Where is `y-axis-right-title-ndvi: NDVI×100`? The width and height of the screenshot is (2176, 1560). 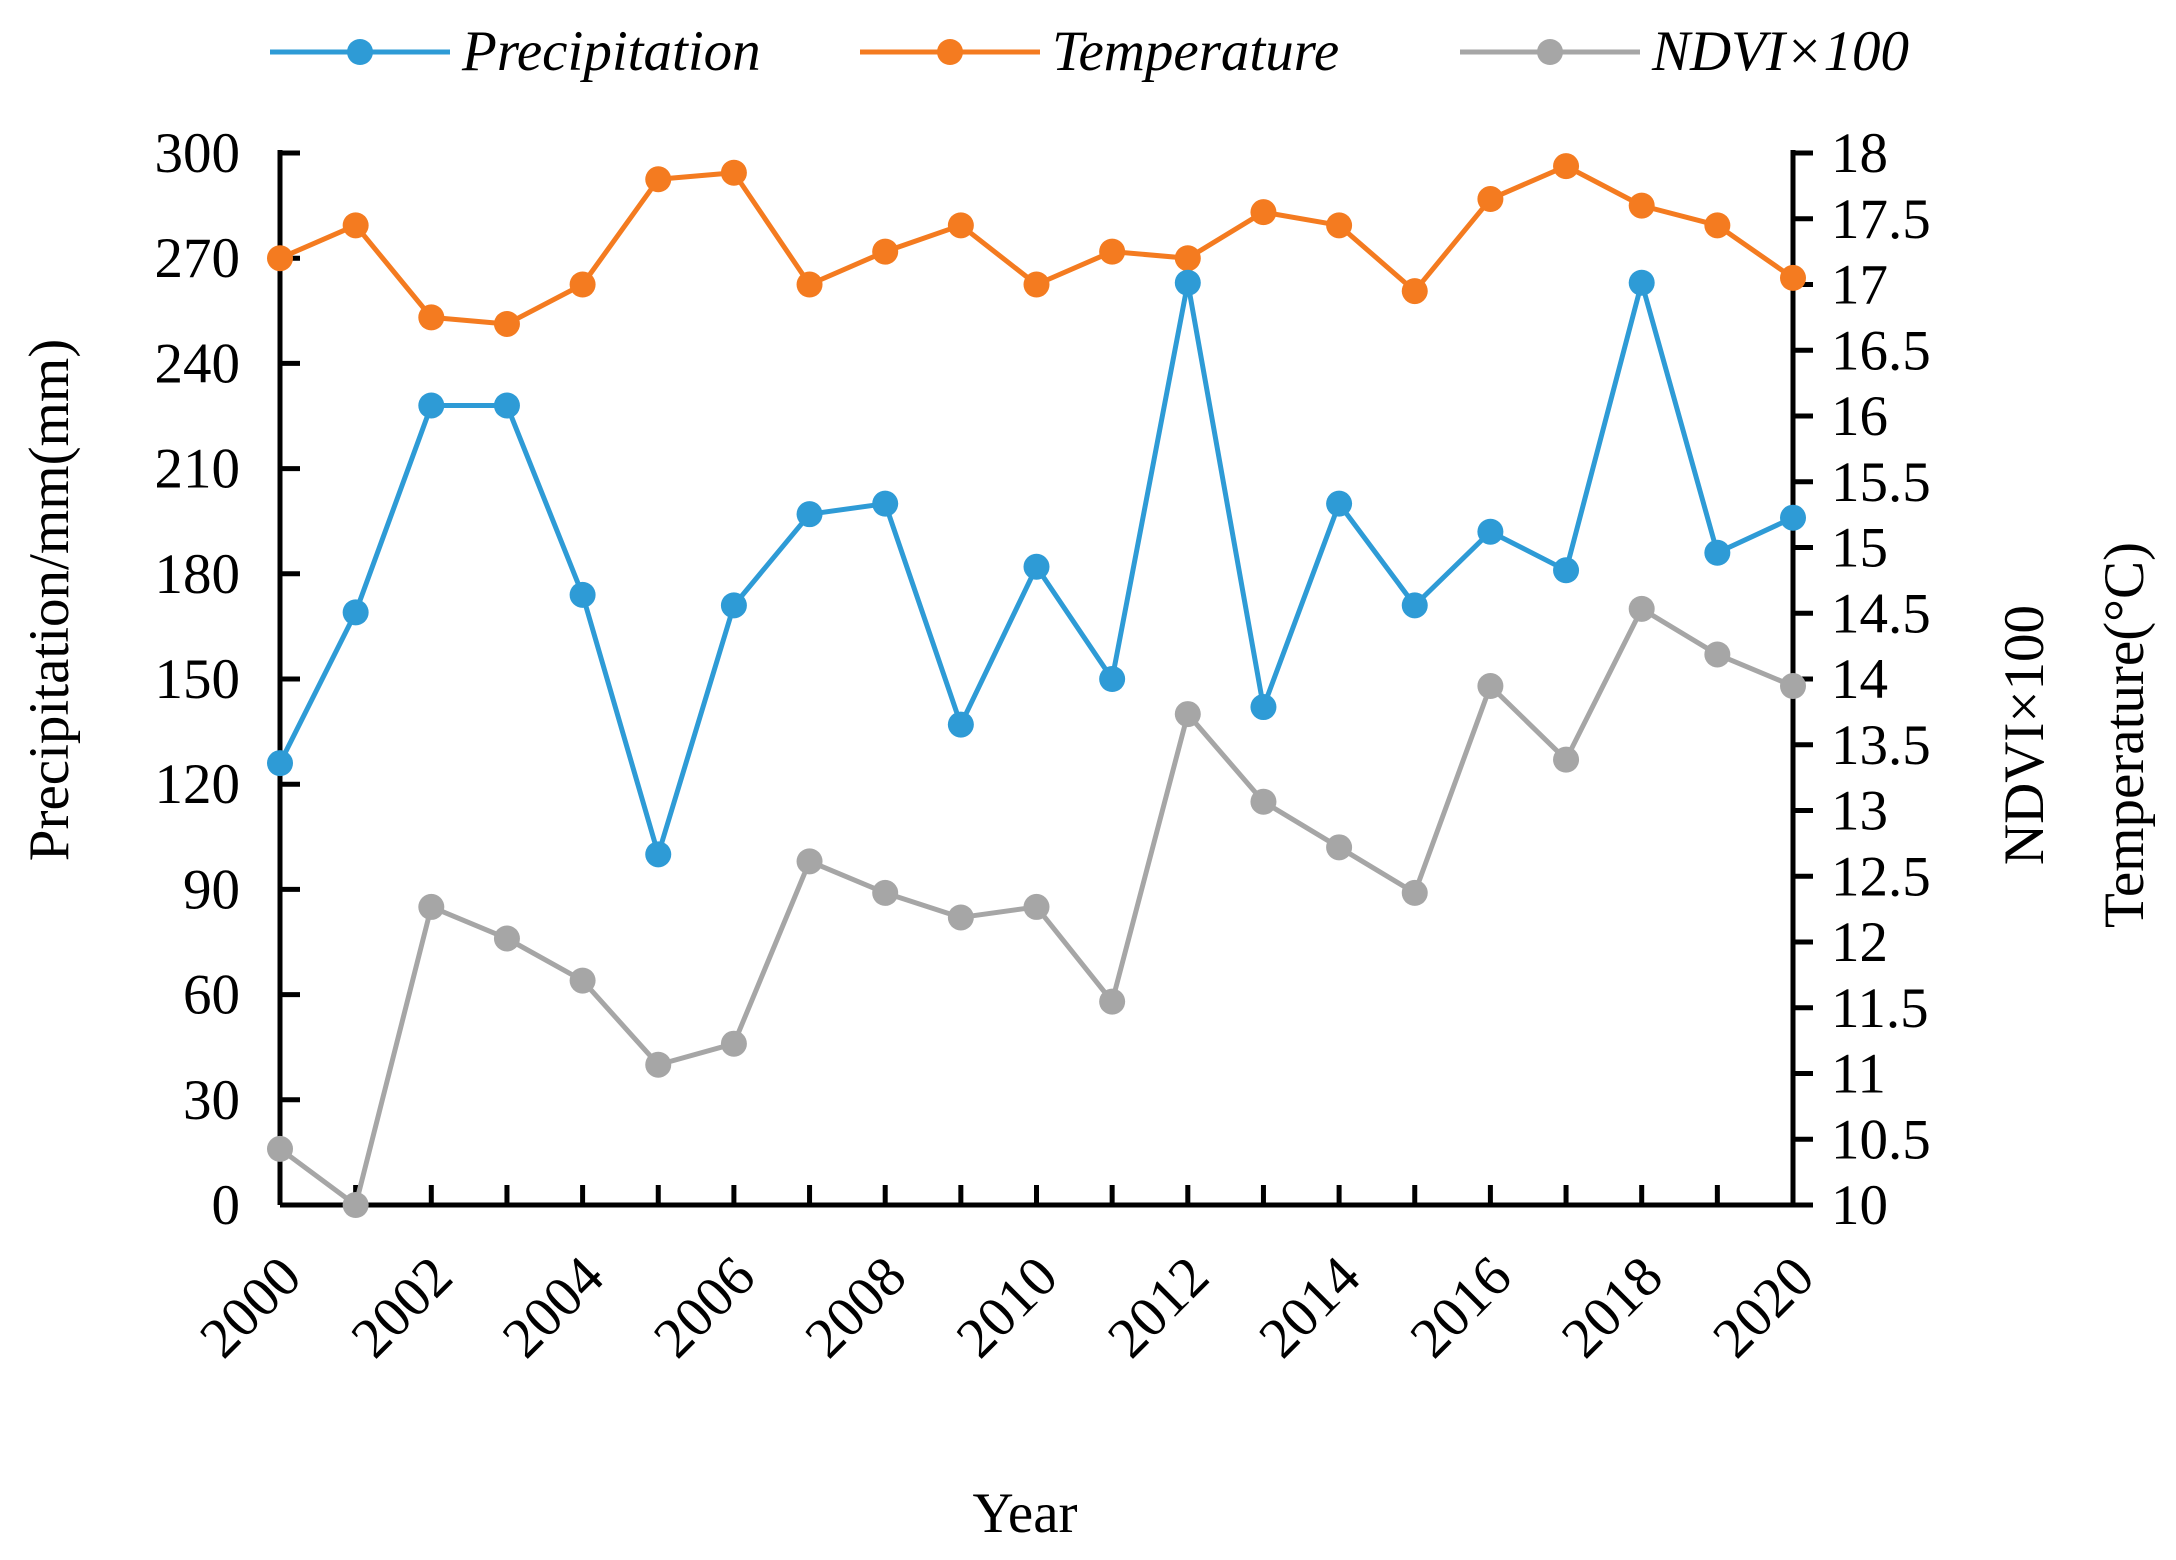
y-axis-right-title-ndvi: NDVI×100 is located at coordinates (2024, 735).